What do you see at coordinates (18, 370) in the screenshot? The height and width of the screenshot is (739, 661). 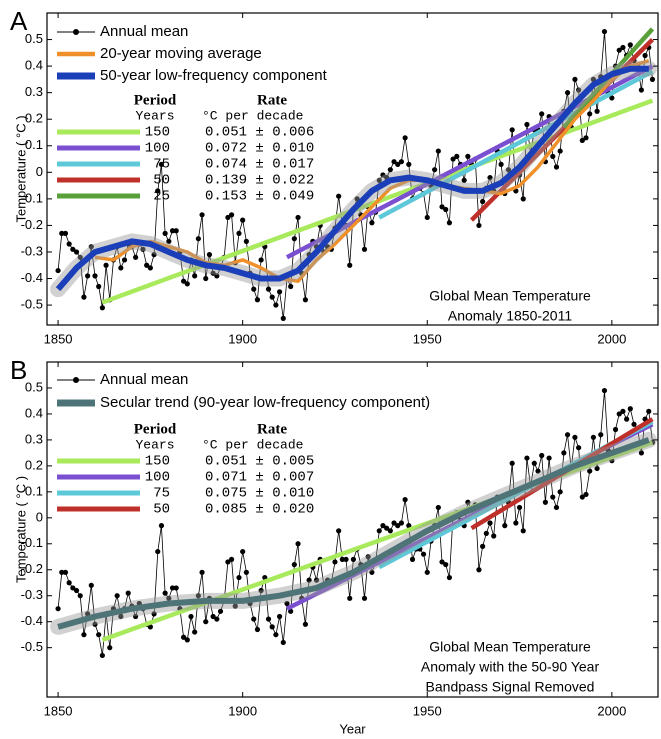 I see `panel-label: B` at bounding box center [18, 370].